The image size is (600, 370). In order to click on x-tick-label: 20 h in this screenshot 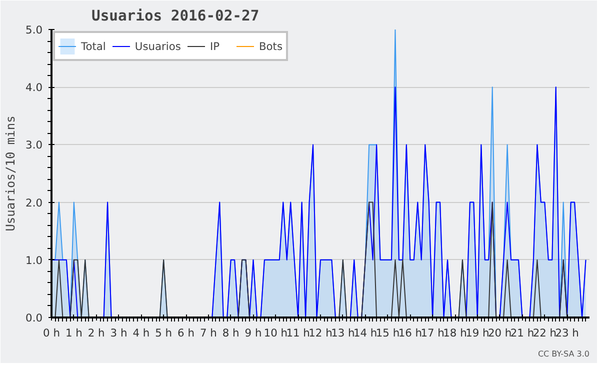, I will do `click(500, 333)`.